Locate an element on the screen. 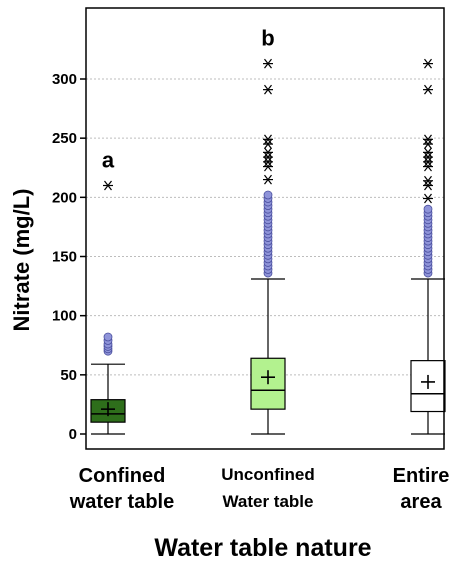 This screenshot has height=567, width=474. x-axis-title: Water table nature is located at coordinates (262, 548).